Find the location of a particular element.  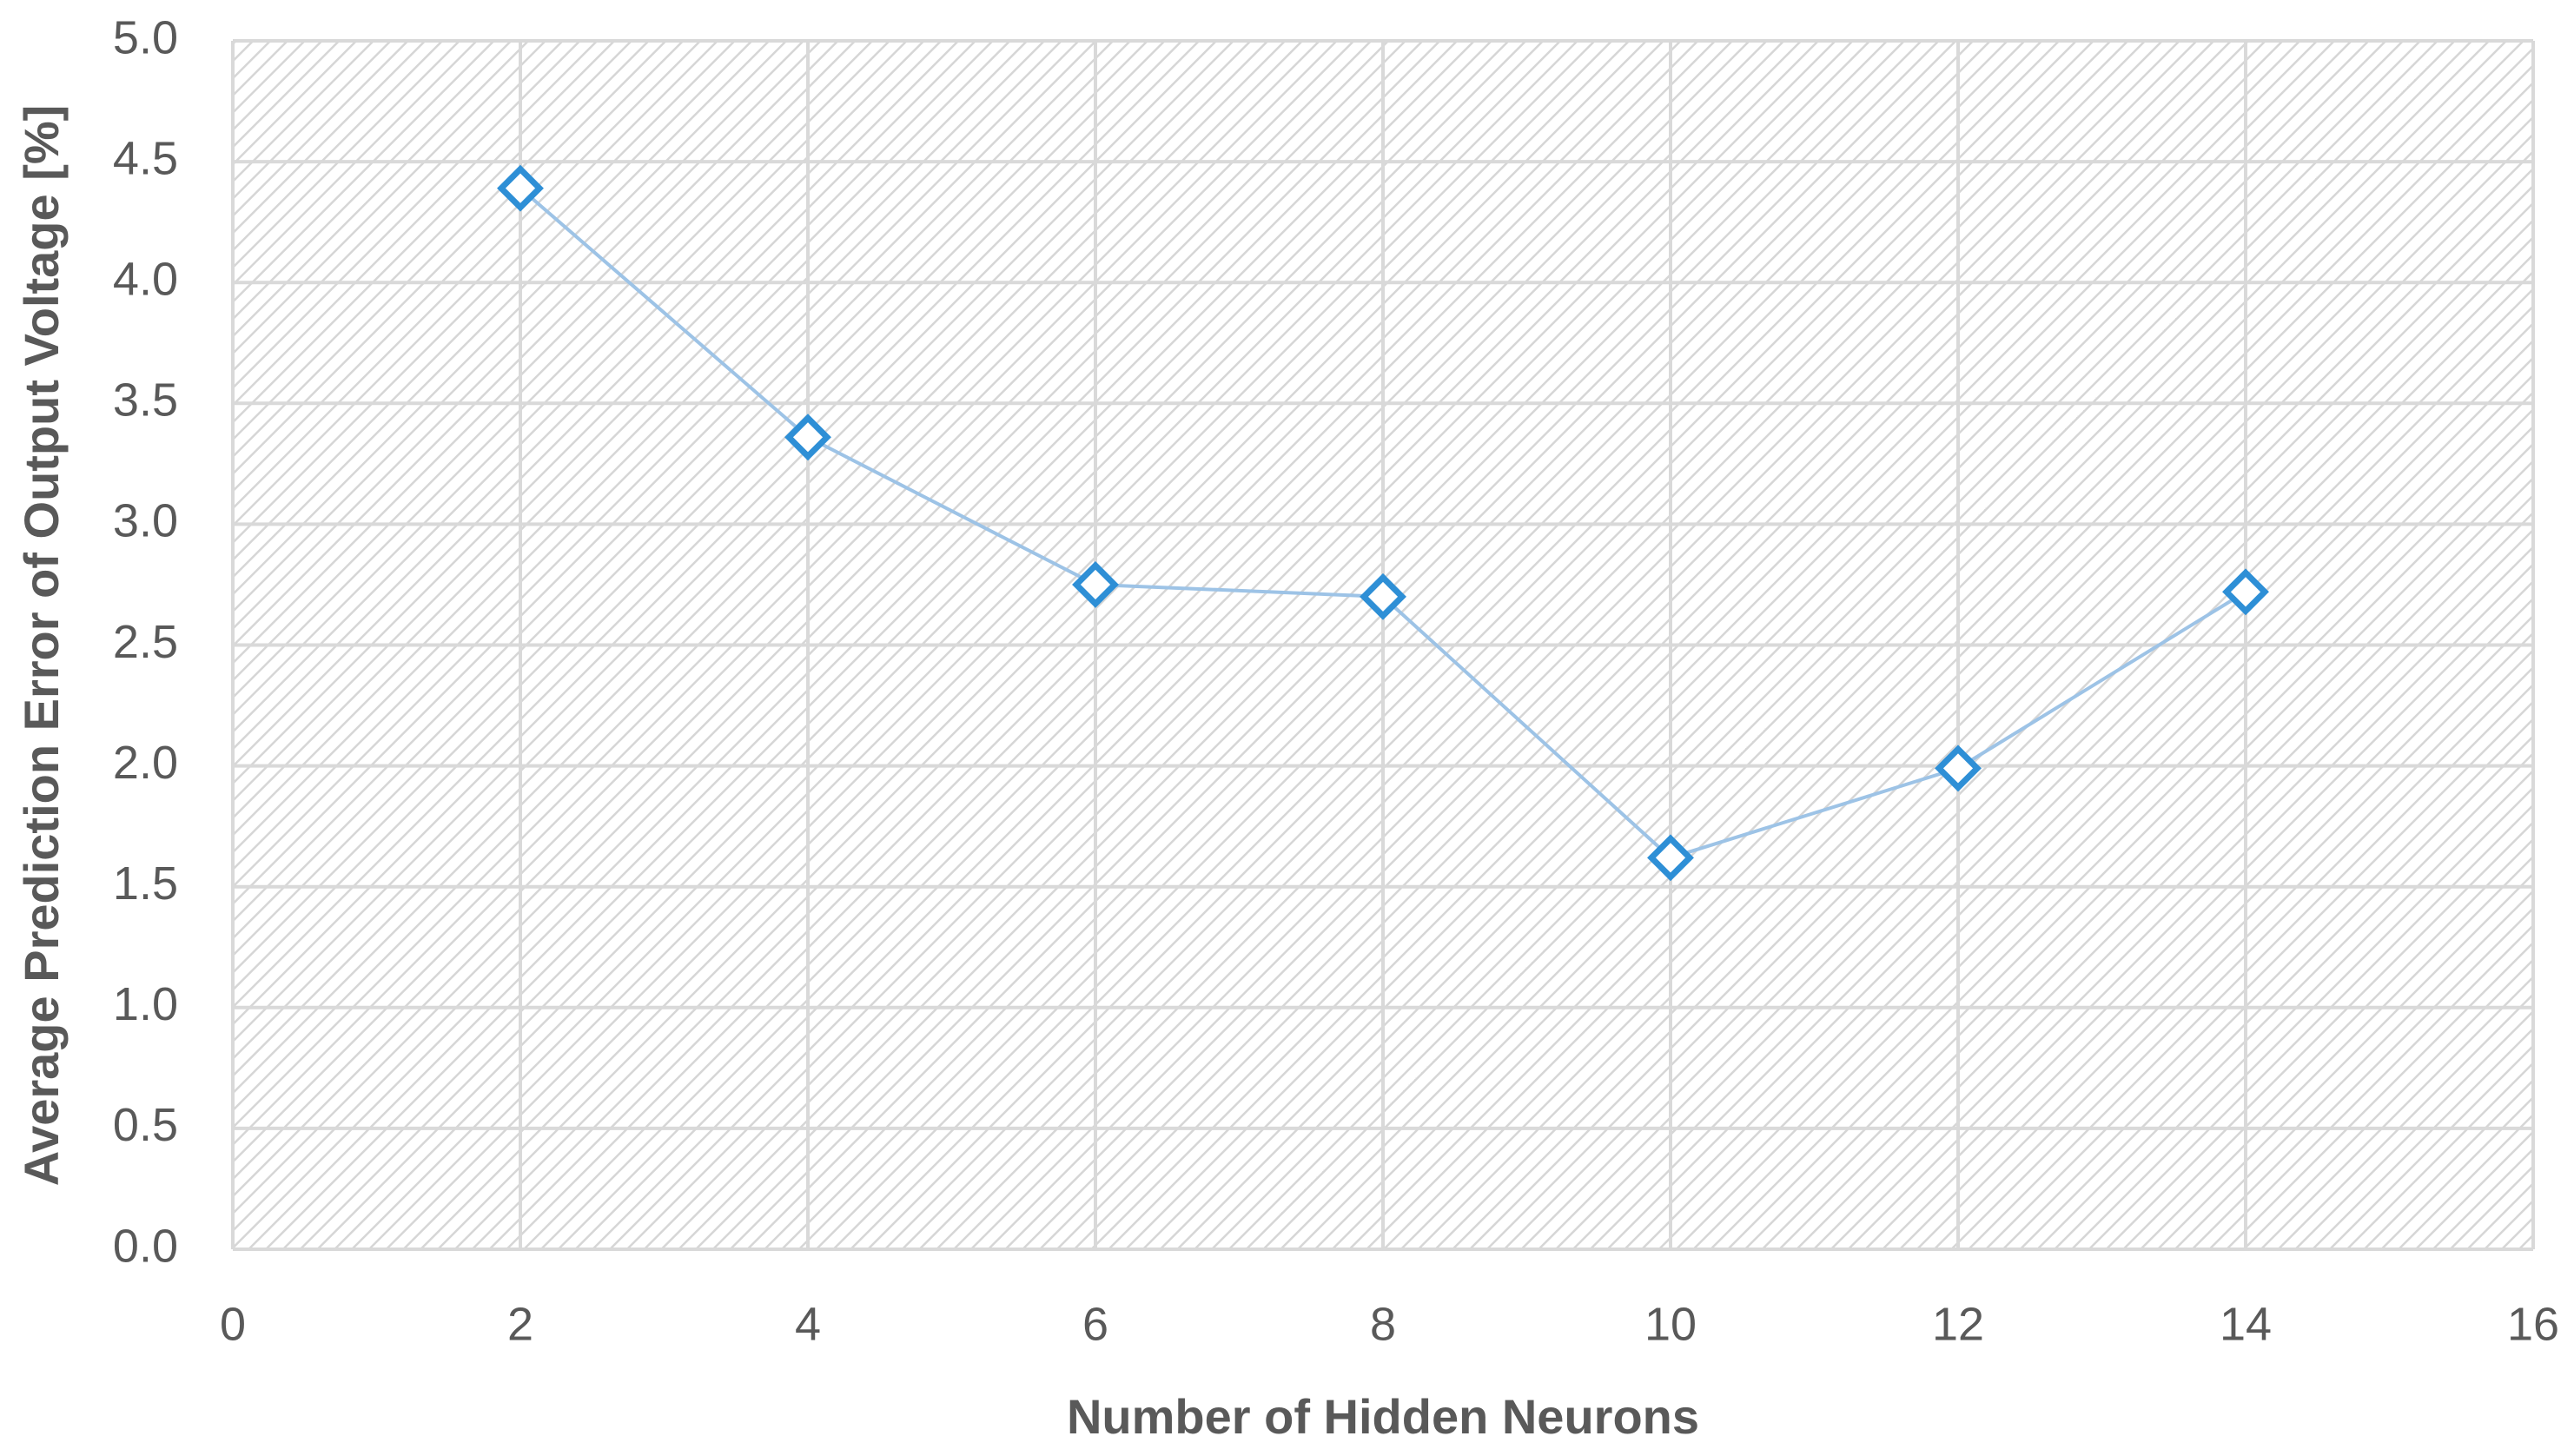

y-tick-label: 2.5 is located at coordinates (145, 642).